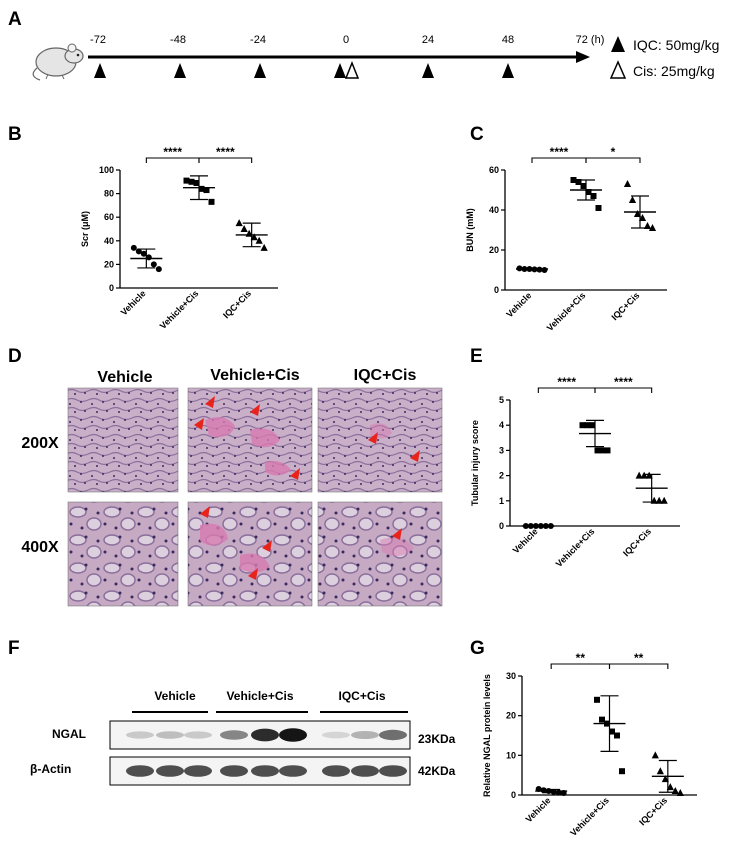 The image size is (733, 845). Describe the element at coordinates (618, 44) in the screenshot. I see `filled-triangle-icon` at that location.